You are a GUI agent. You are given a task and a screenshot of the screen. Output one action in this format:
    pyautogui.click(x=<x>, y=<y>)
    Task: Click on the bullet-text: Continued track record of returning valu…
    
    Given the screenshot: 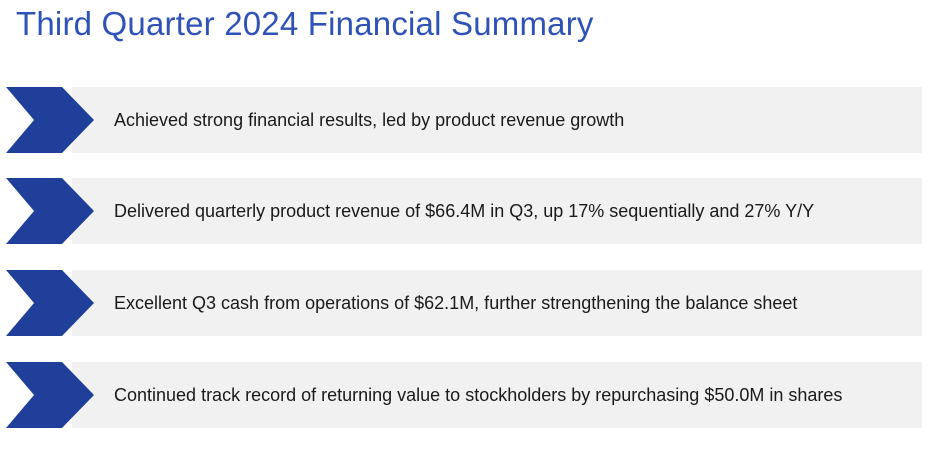 What is the action you would take?
    pyautogui.click(x=478, y=395)
    